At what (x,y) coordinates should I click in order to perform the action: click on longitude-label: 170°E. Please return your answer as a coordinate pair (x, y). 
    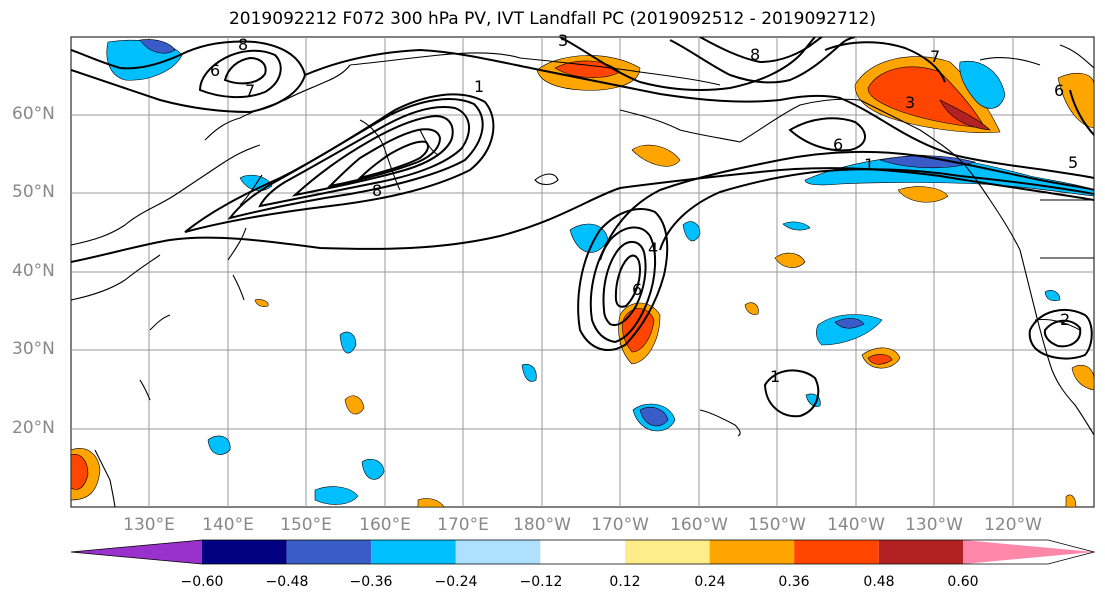
    Looking at the image, I should click on (463, 525).